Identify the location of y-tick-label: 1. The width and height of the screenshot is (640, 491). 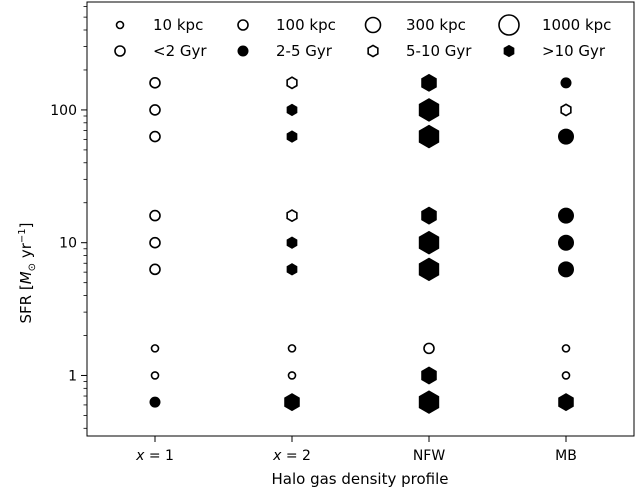
(72, 376).